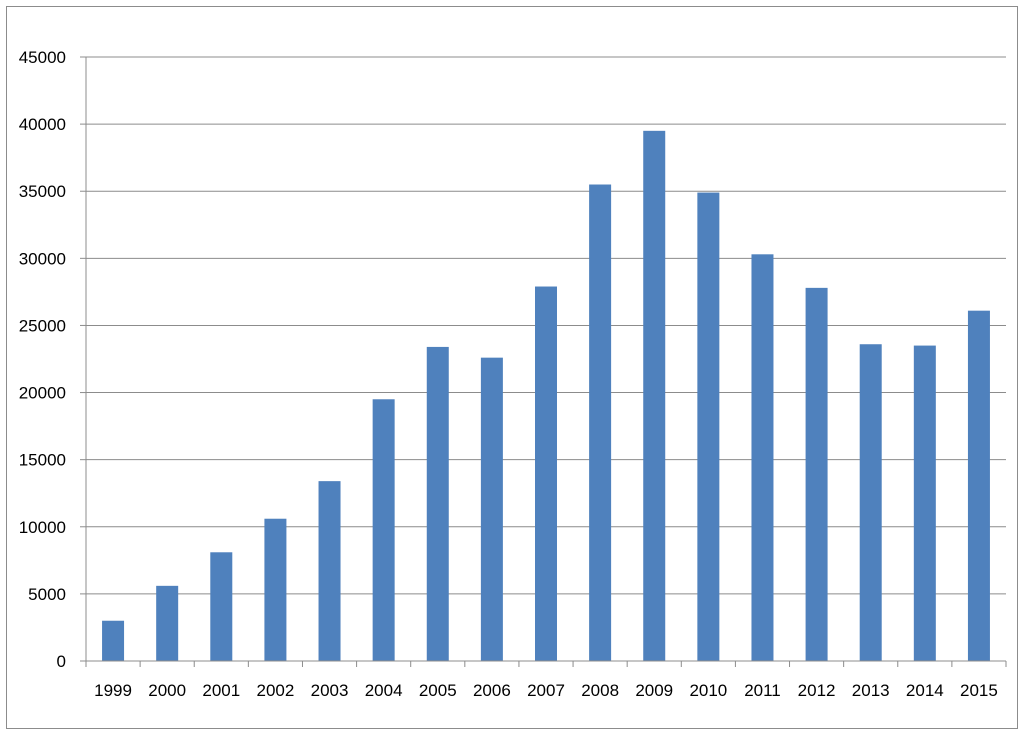 This screenshot has height=735, width=1024. What do you see at coordinates (600, 690) in the screenshot?
I see `x-tick-label: 2008` at bounding box center [600, 690].